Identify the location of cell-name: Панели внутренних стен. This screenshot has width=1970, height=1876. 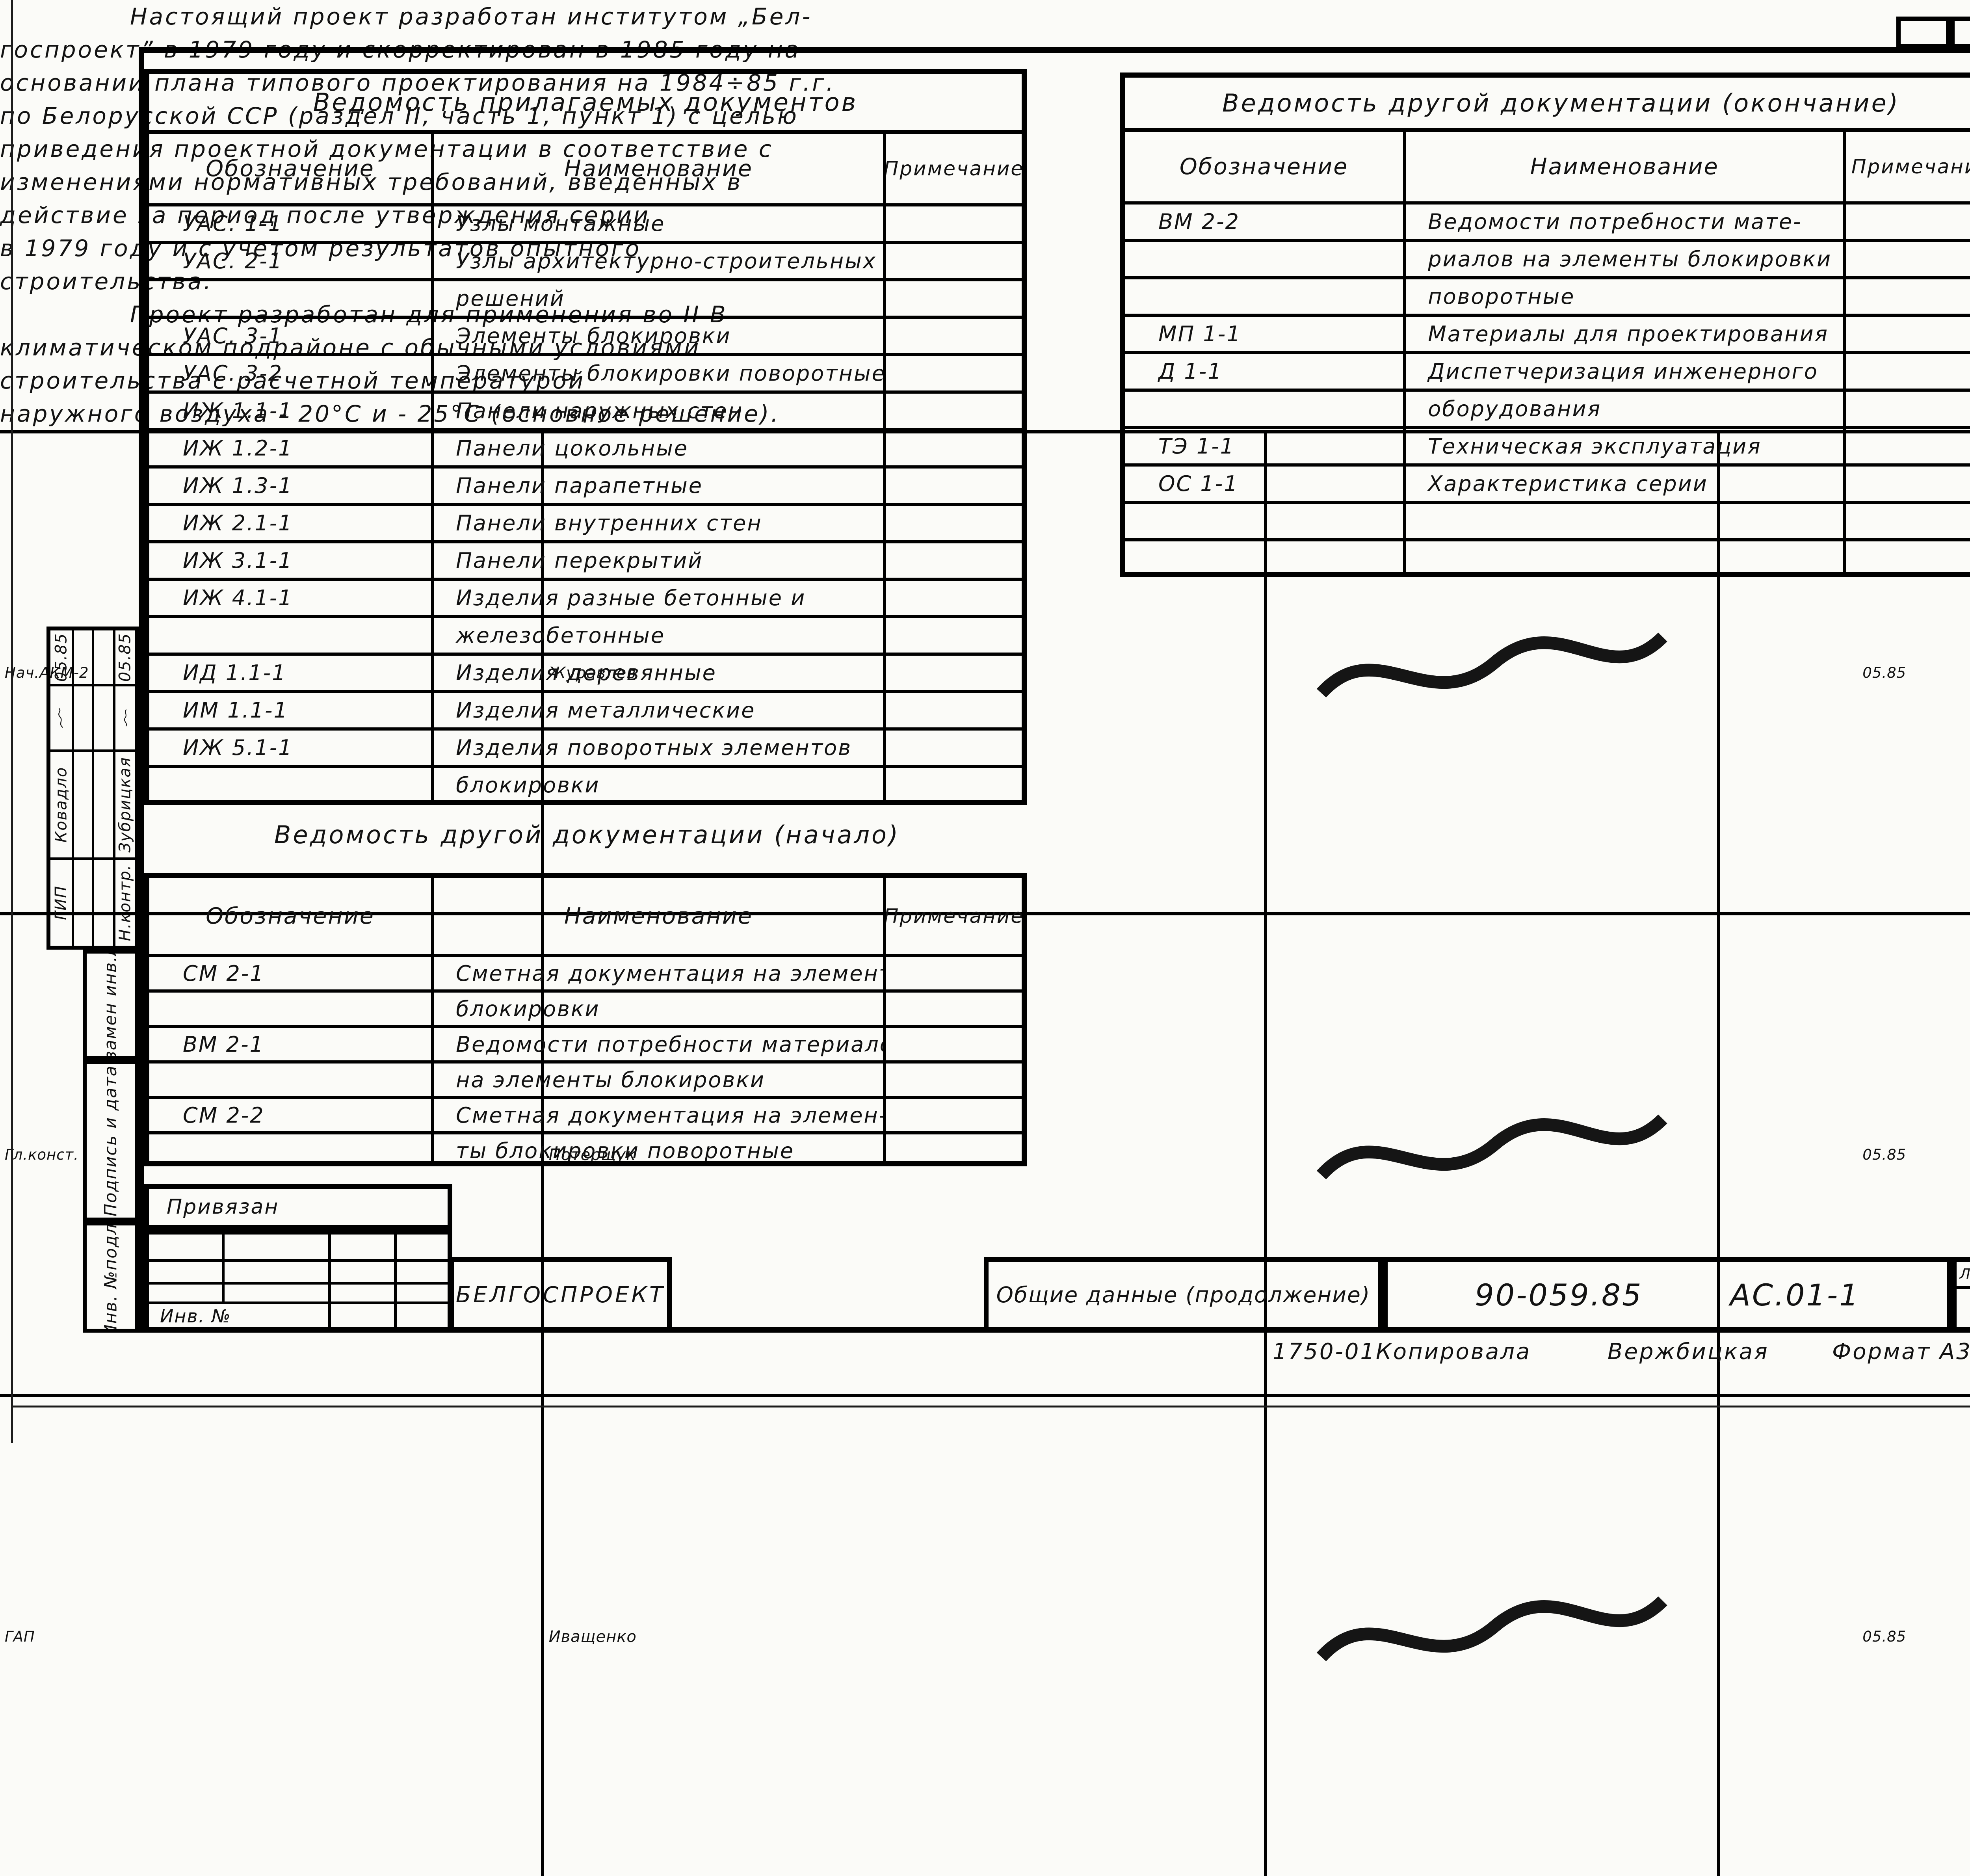
(657, 523).